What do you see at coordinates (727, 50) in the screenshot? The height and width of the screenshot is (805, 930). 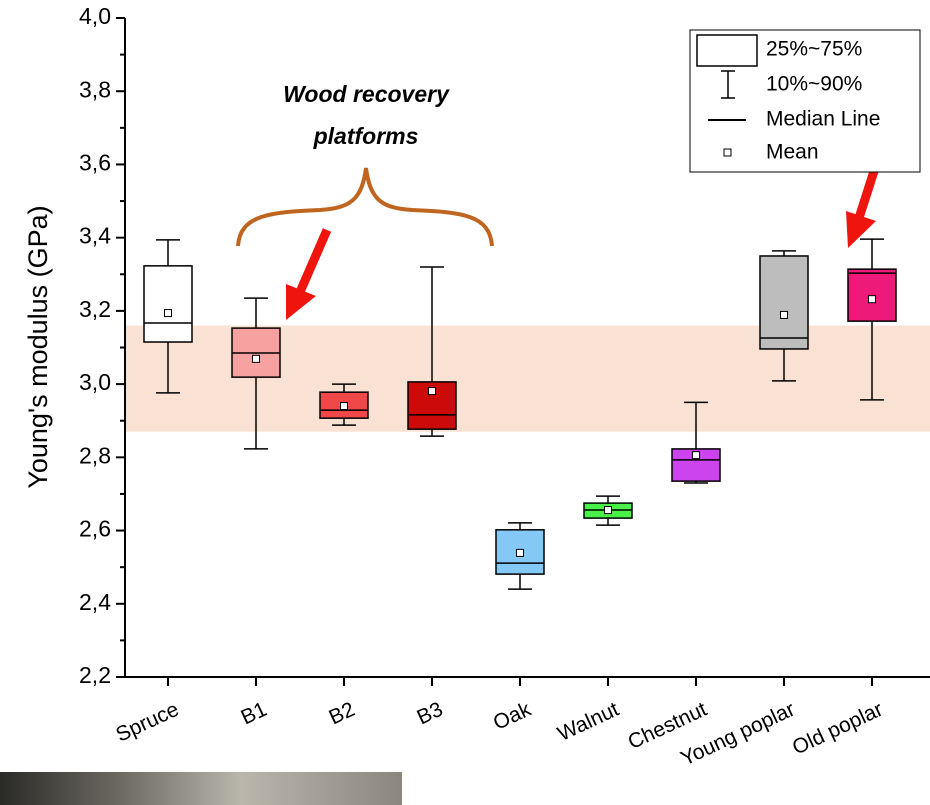 I see `legend-box-icon` at bounding box center [727, 50].